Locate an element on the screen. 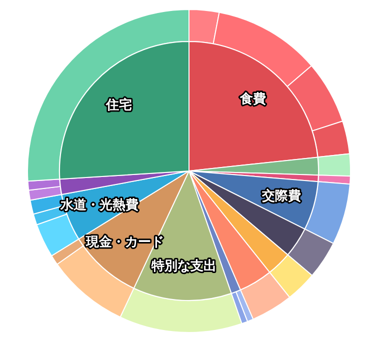 Image resolution: width=384 pixels, height=340 pixels. slice-label: 食費 is located at coordinates (252, 100).